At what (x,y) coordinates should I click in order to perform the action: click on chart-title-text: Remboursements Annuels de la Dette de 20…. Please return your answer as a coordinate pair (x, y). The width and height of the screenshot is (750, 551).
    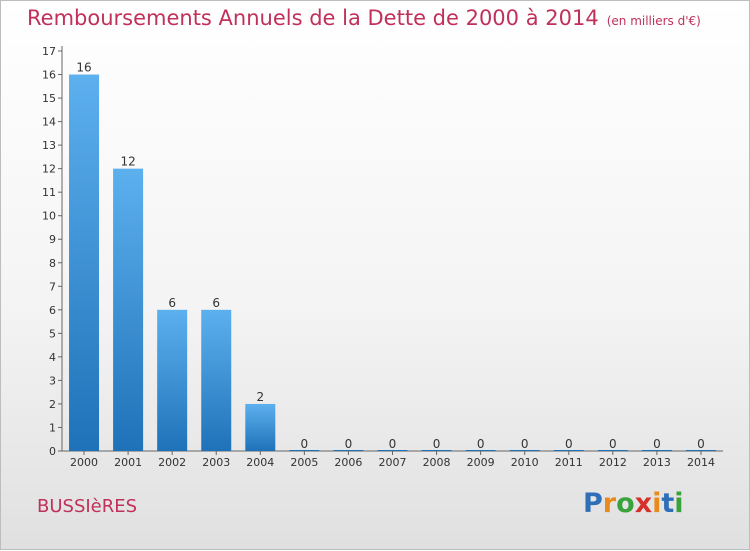
    Looking at the image, I should click on (313, 18).